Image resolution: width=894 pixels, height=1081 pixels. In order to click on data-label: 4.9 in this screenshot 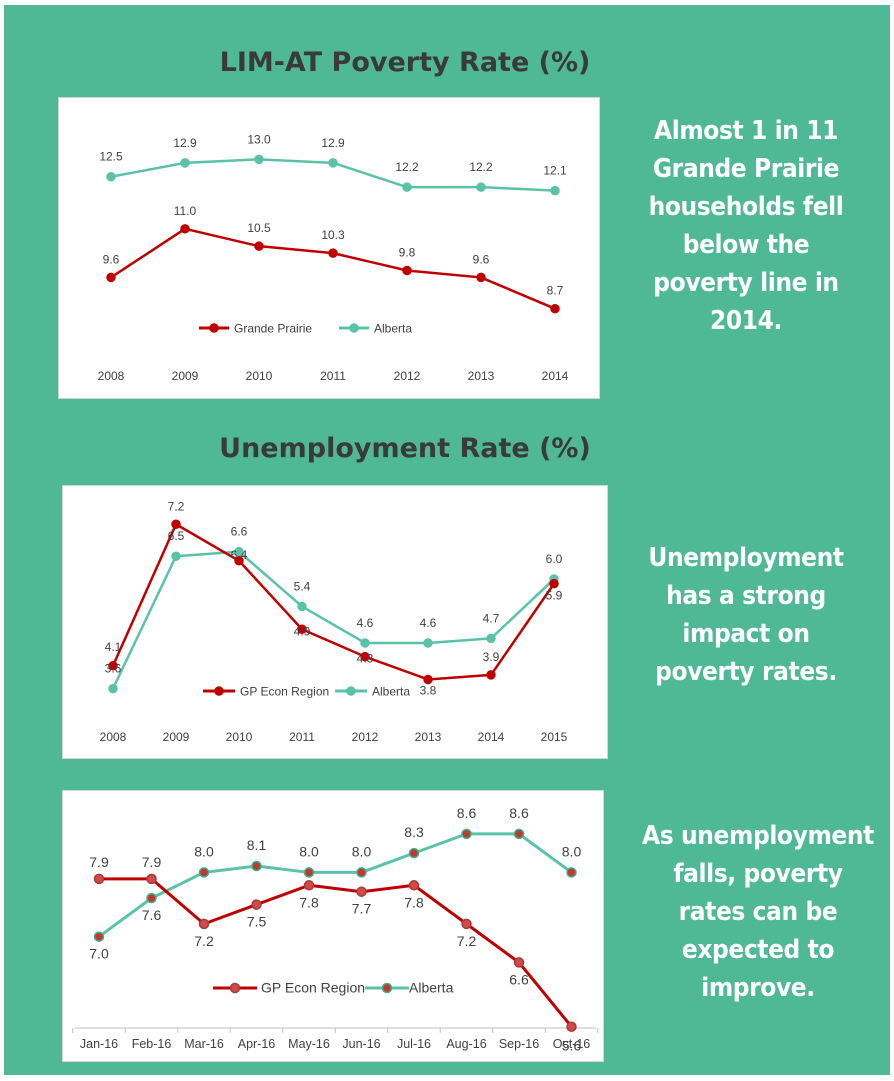, I will do `click(302, 631)`.